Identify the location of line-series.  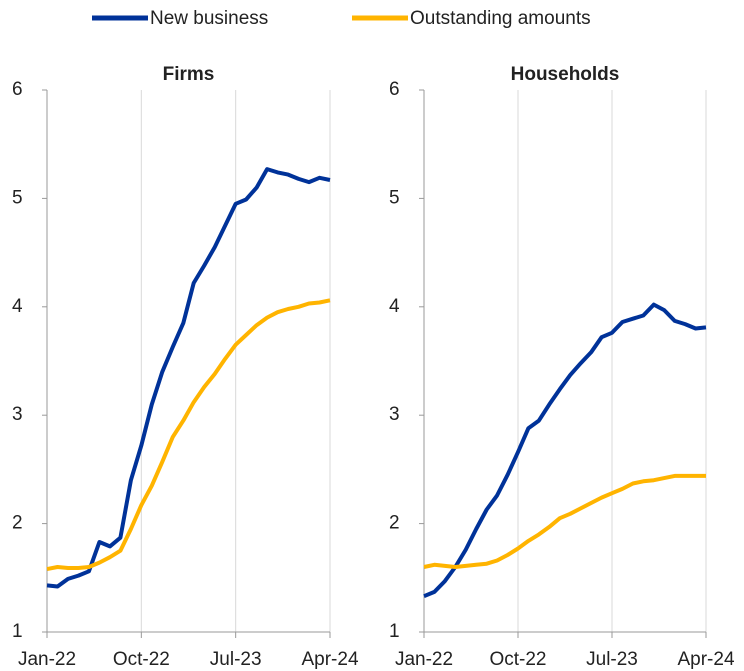
(564, 521).